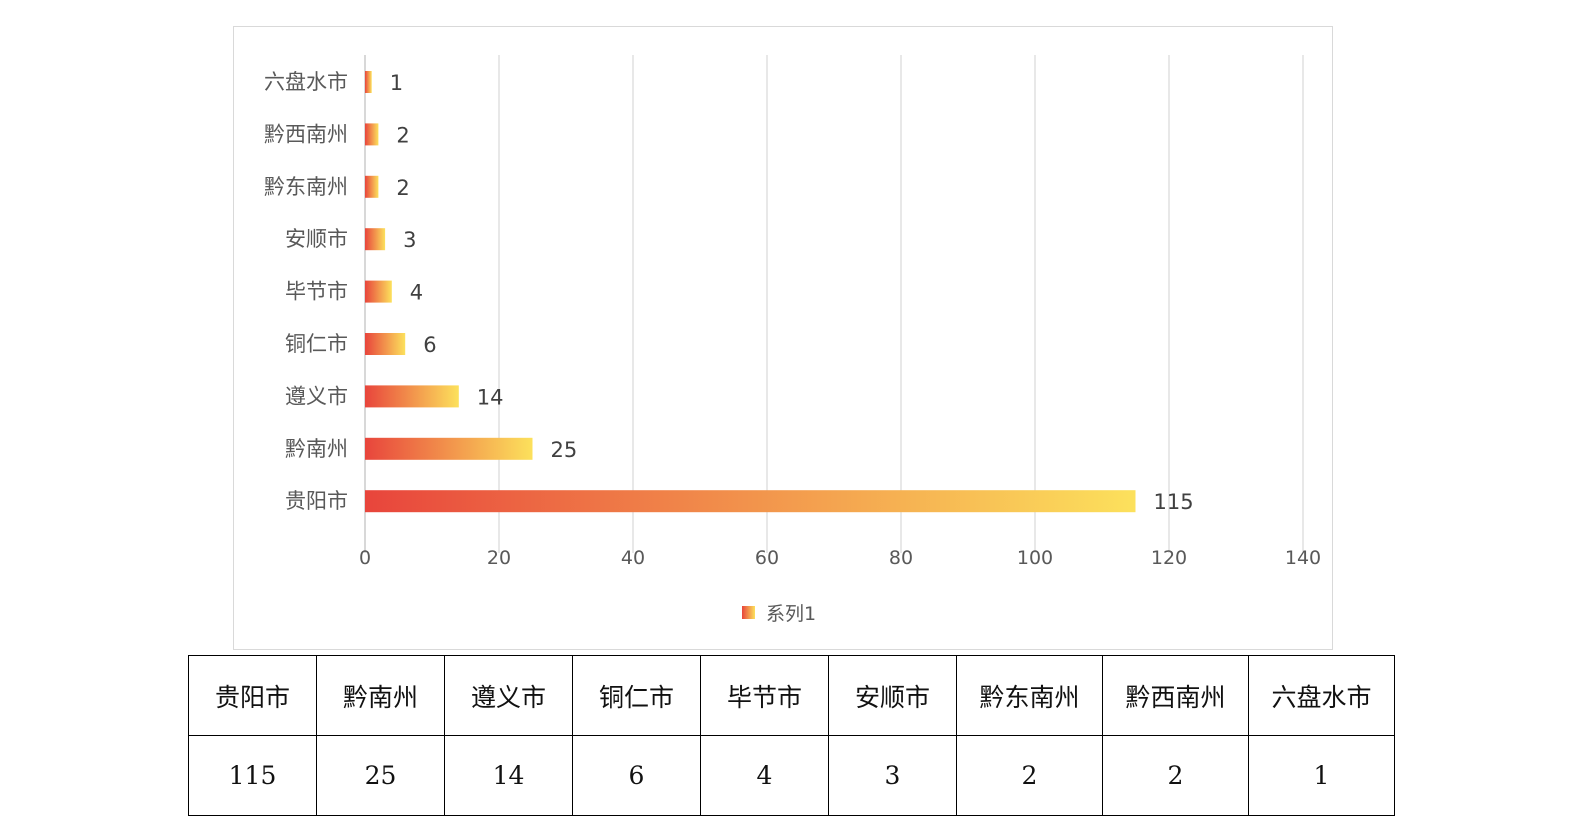 Image resolution: width=1573 pixels, height=839 pixels. Describe the element at coordinates (1303, 558) in the screenshot. I see `x-tick-label: 140` at that location.